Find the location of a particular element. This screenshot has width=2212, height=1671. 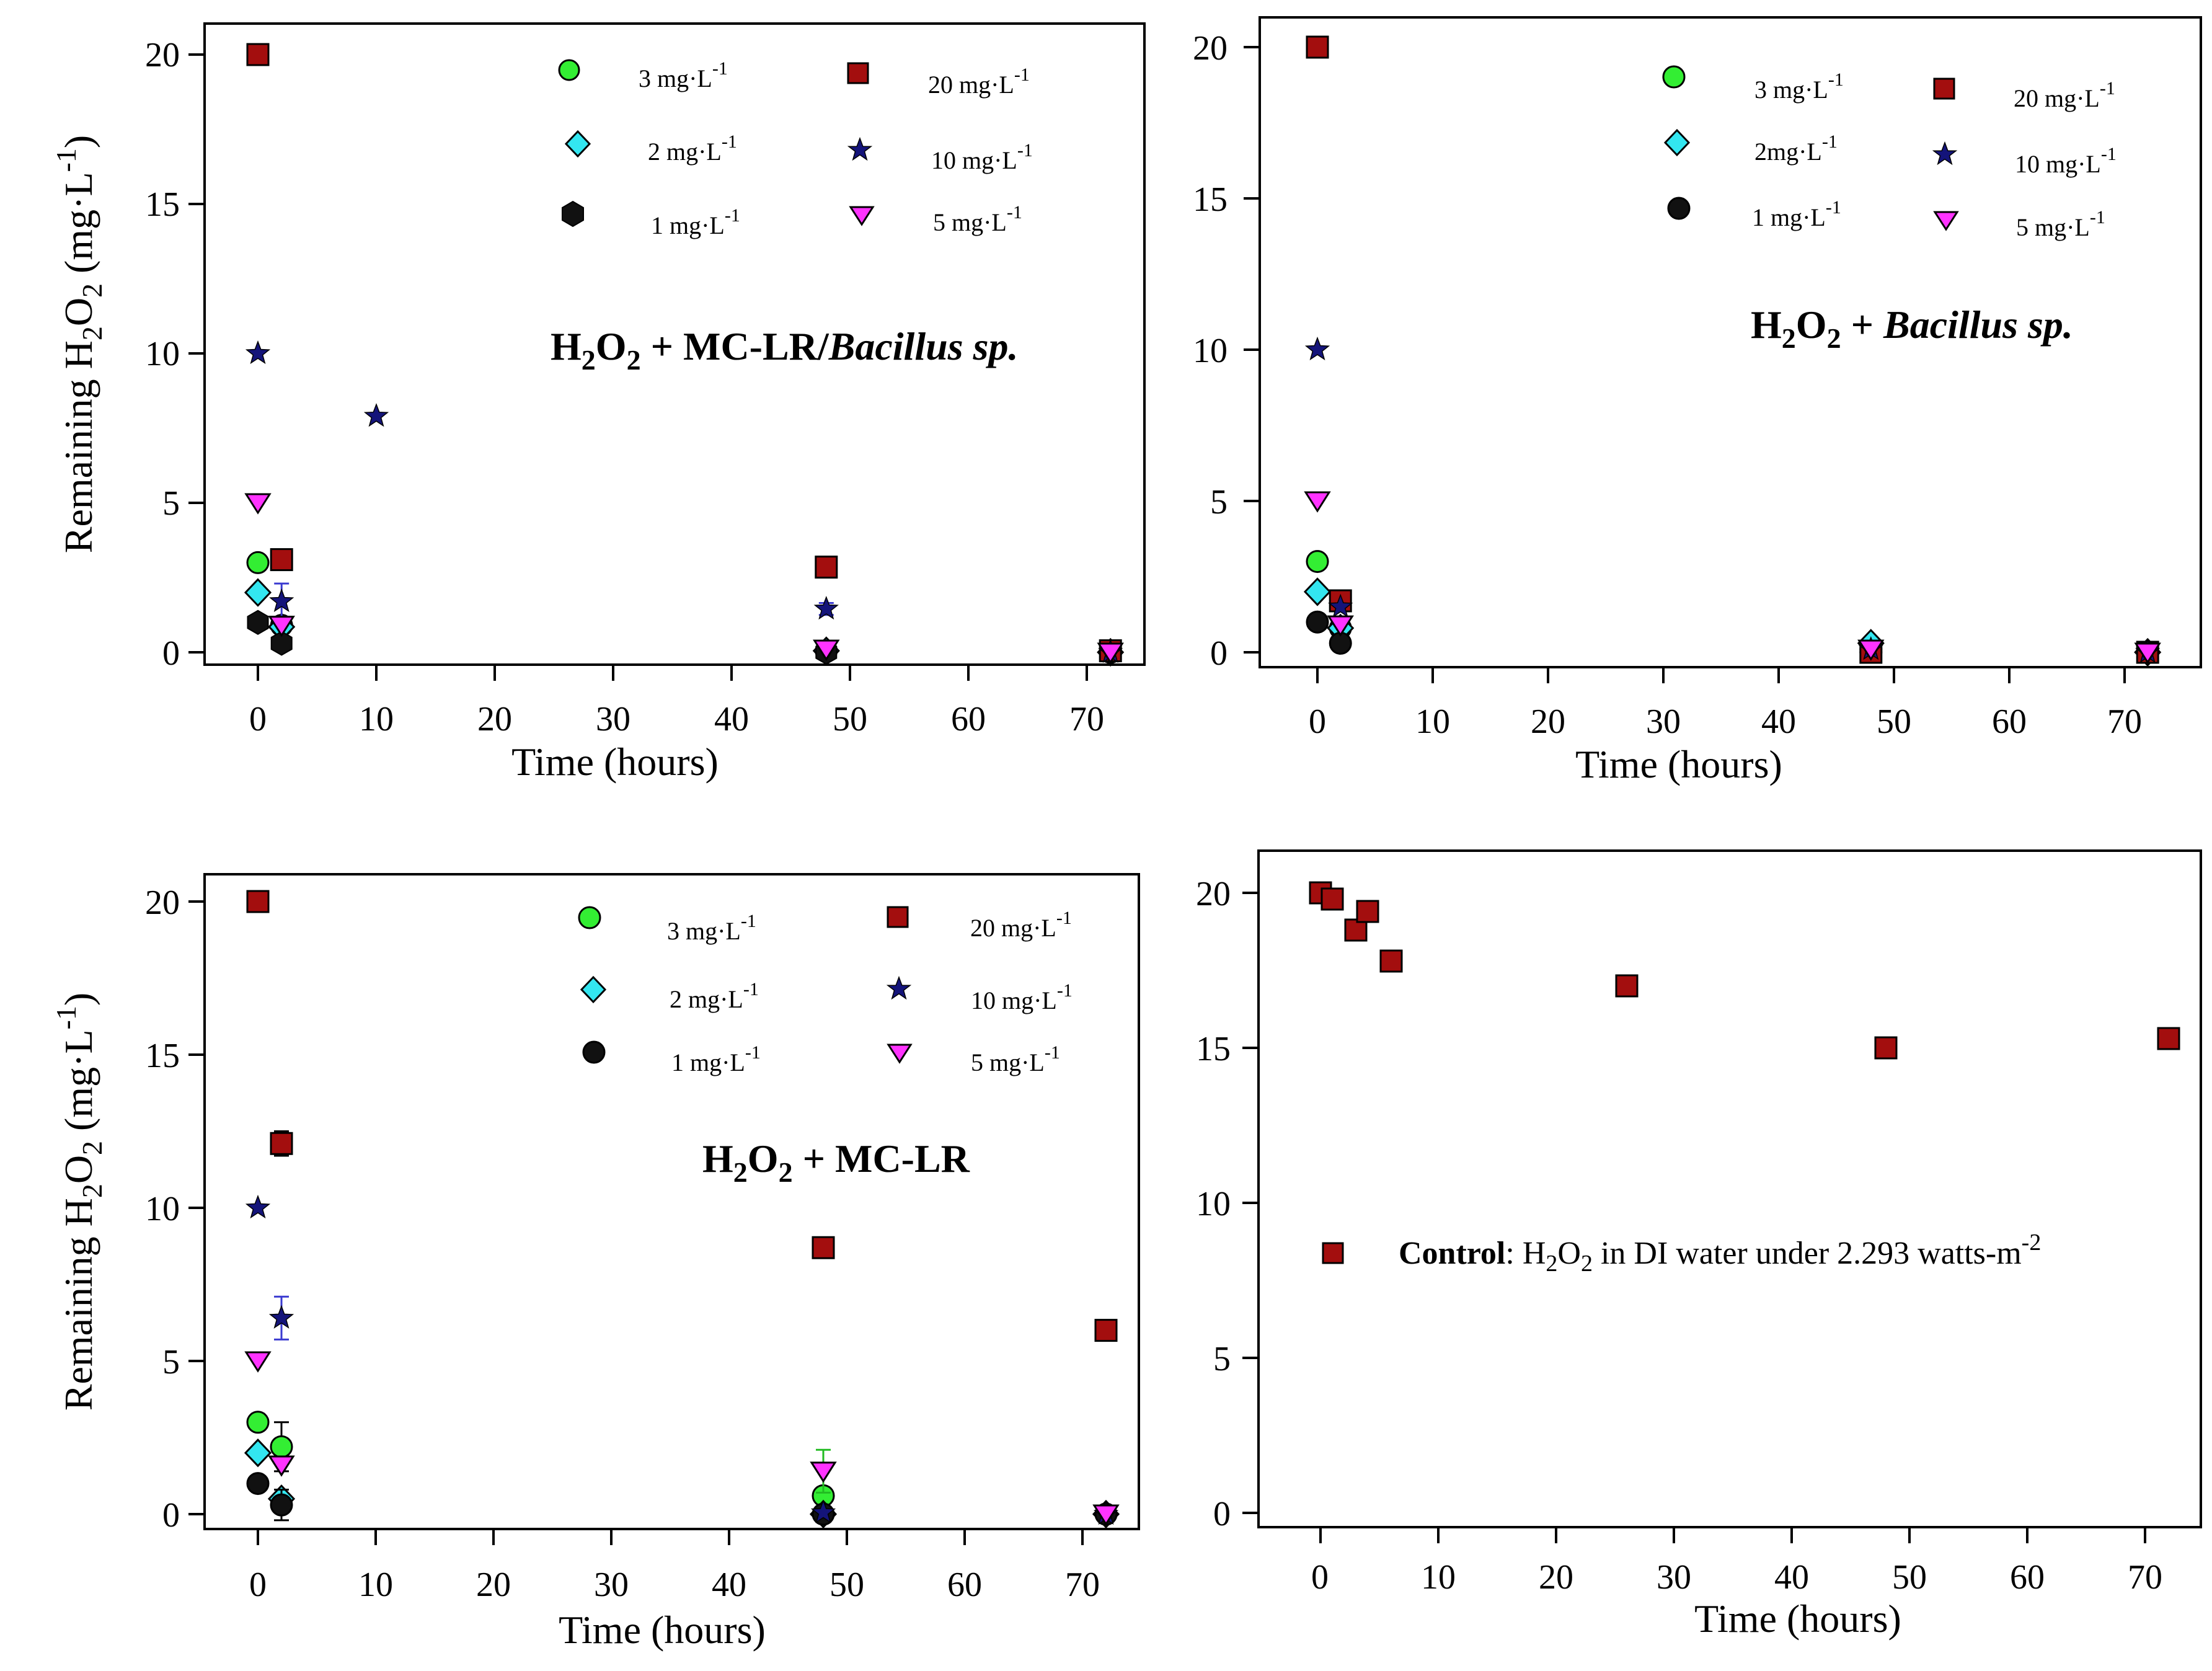

legend-label: 2 mg·L-1 is located at coordinates (692, 148).